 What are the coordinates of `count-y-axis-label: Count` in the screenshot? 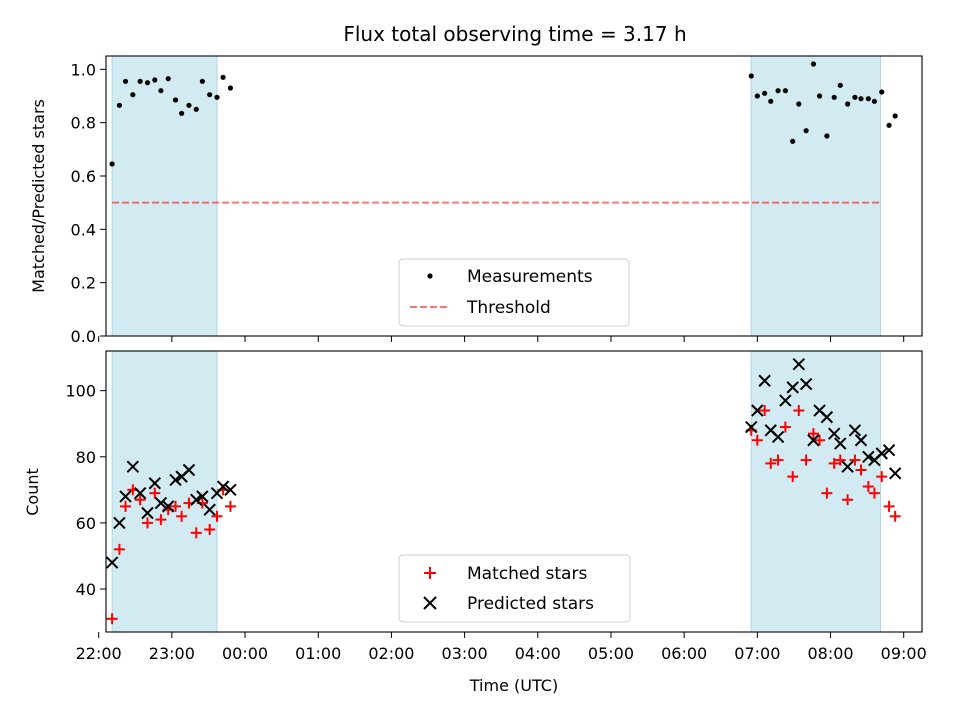 It's located at (32, 492).